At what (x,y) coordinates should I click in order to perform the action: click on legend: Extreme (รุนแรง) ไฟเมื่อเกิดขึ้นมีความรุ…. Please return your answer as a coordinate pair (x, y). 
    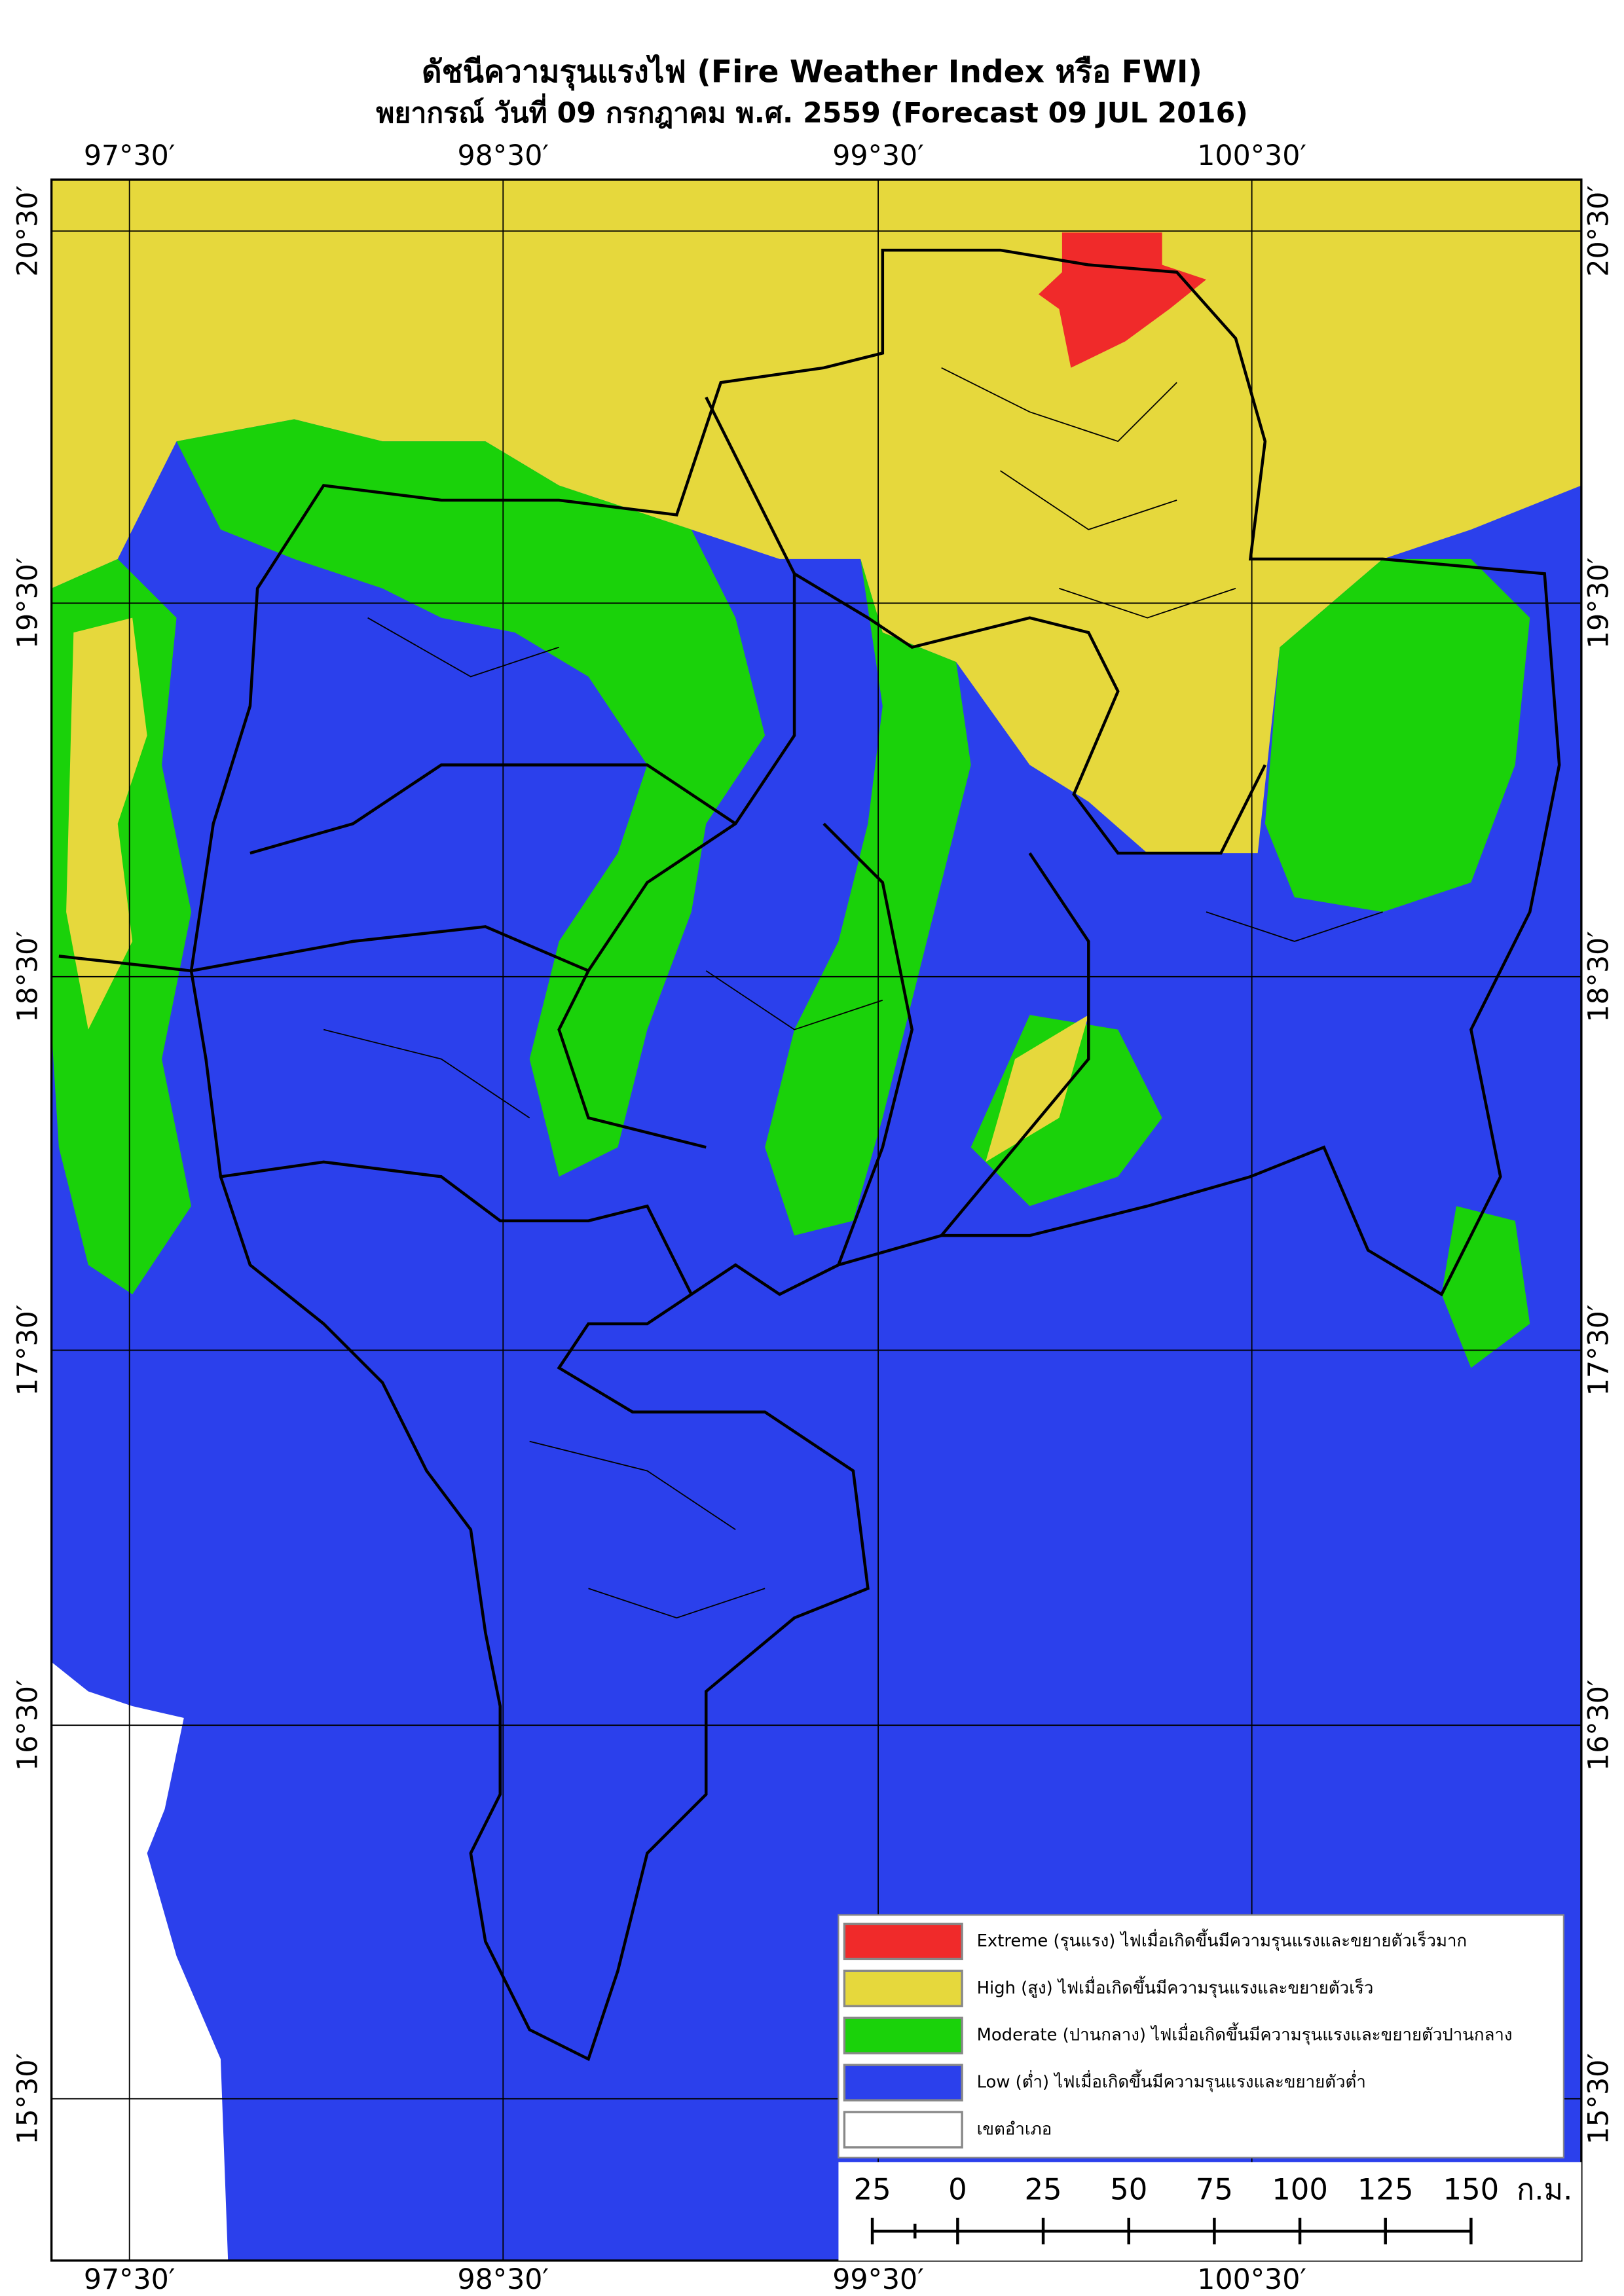
    Looking at the image, I should click on (1201, 2036).